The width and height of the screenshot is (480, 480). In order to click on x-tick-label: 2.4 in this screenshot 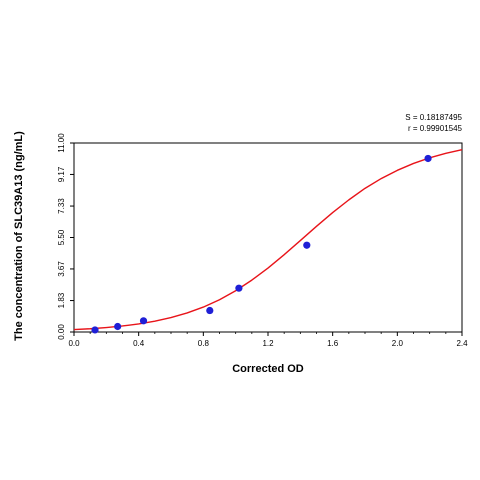, I will do `click(462, 343)`.